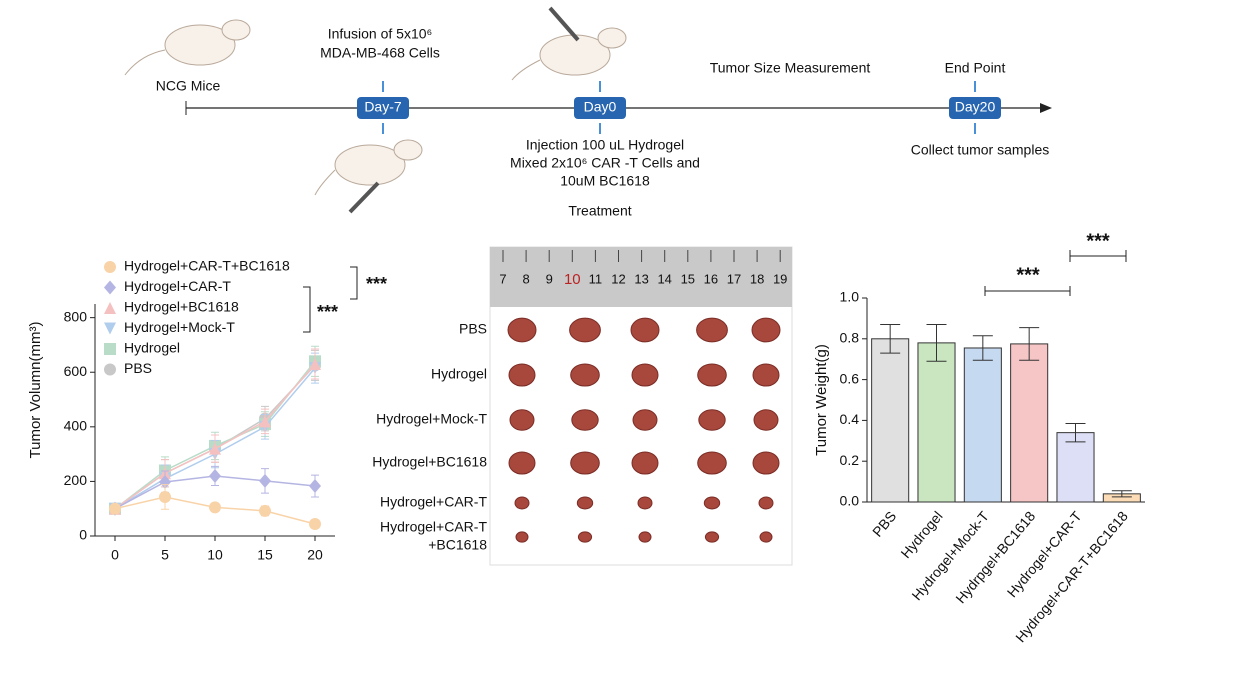 This screenshot has width=1243, height=698. I want to click on day-boxes, so click(679, 108).